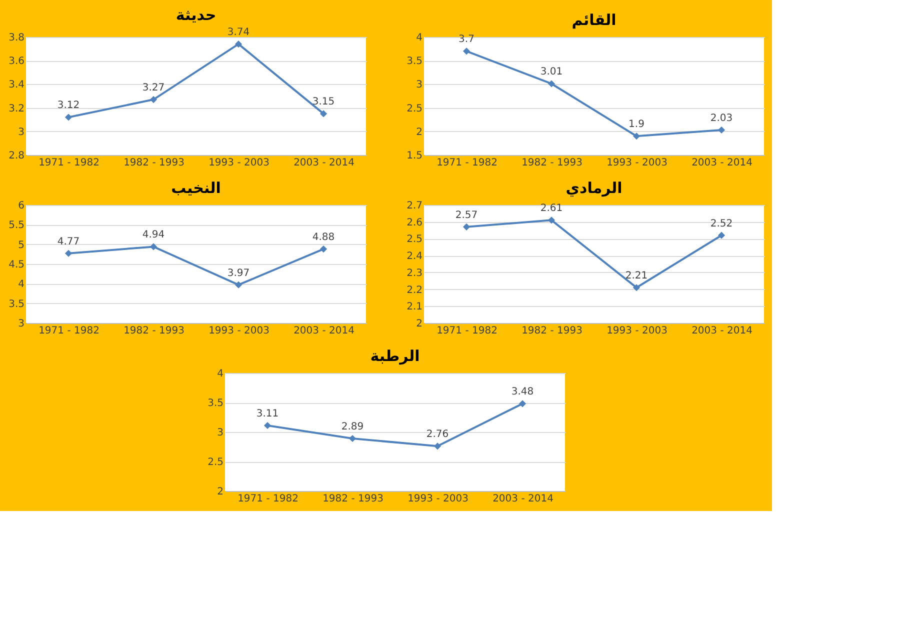  I want to click on data-label: 4.88, so click(323, 238).